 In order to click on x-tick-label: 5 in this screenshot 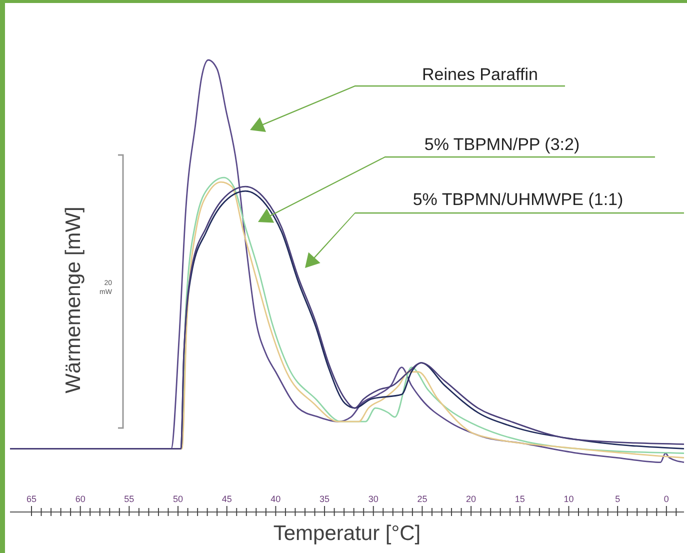, I will do `click(617, 499)`.